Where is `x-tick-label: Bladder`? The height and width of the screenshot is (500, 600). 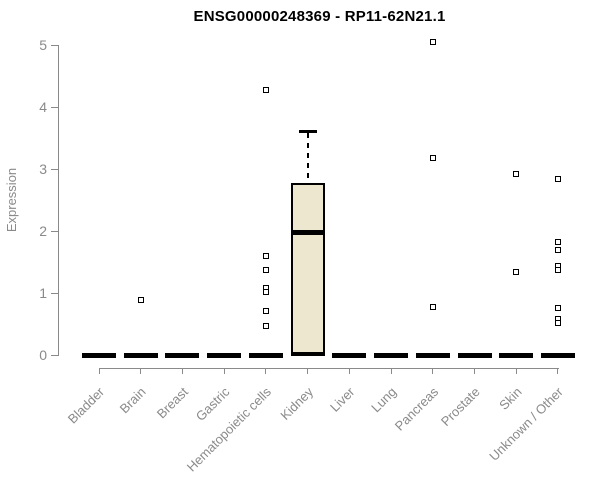
x-tick-label: Bladder is located at coordinates (86, 405).